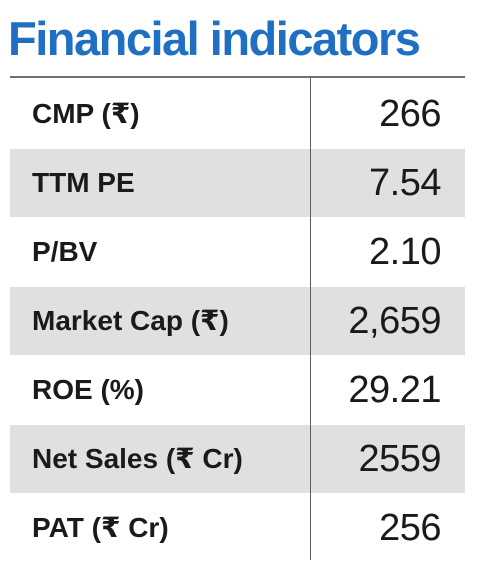  I want to click on table-title: Financial indicators, so click(214, 38).